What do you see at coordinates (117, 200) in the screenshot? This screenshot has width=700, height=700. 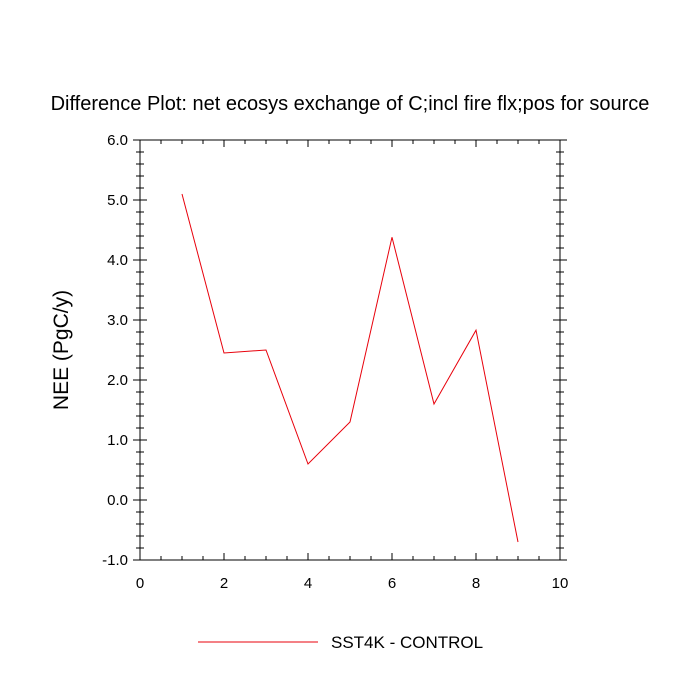 I see `y-tick-label: 5.0` at bounding box center [117, 200].